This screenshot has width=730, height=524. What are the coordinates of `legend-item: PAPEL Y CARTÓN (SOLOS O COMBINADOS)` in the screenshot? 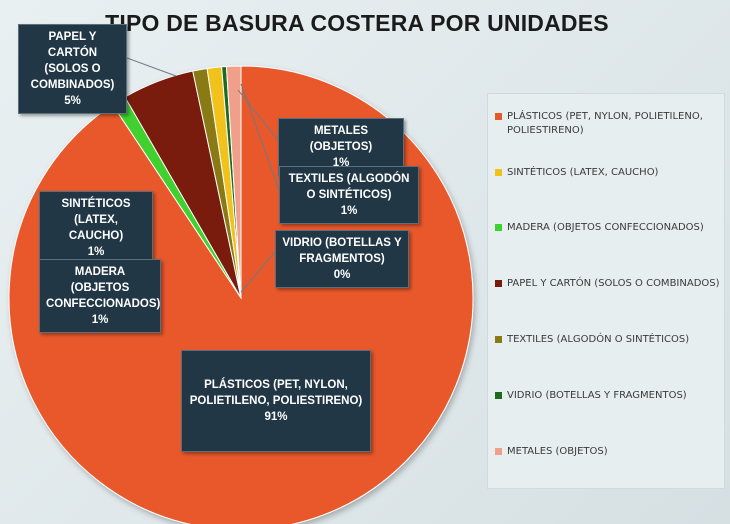 It's located at (608, 284).